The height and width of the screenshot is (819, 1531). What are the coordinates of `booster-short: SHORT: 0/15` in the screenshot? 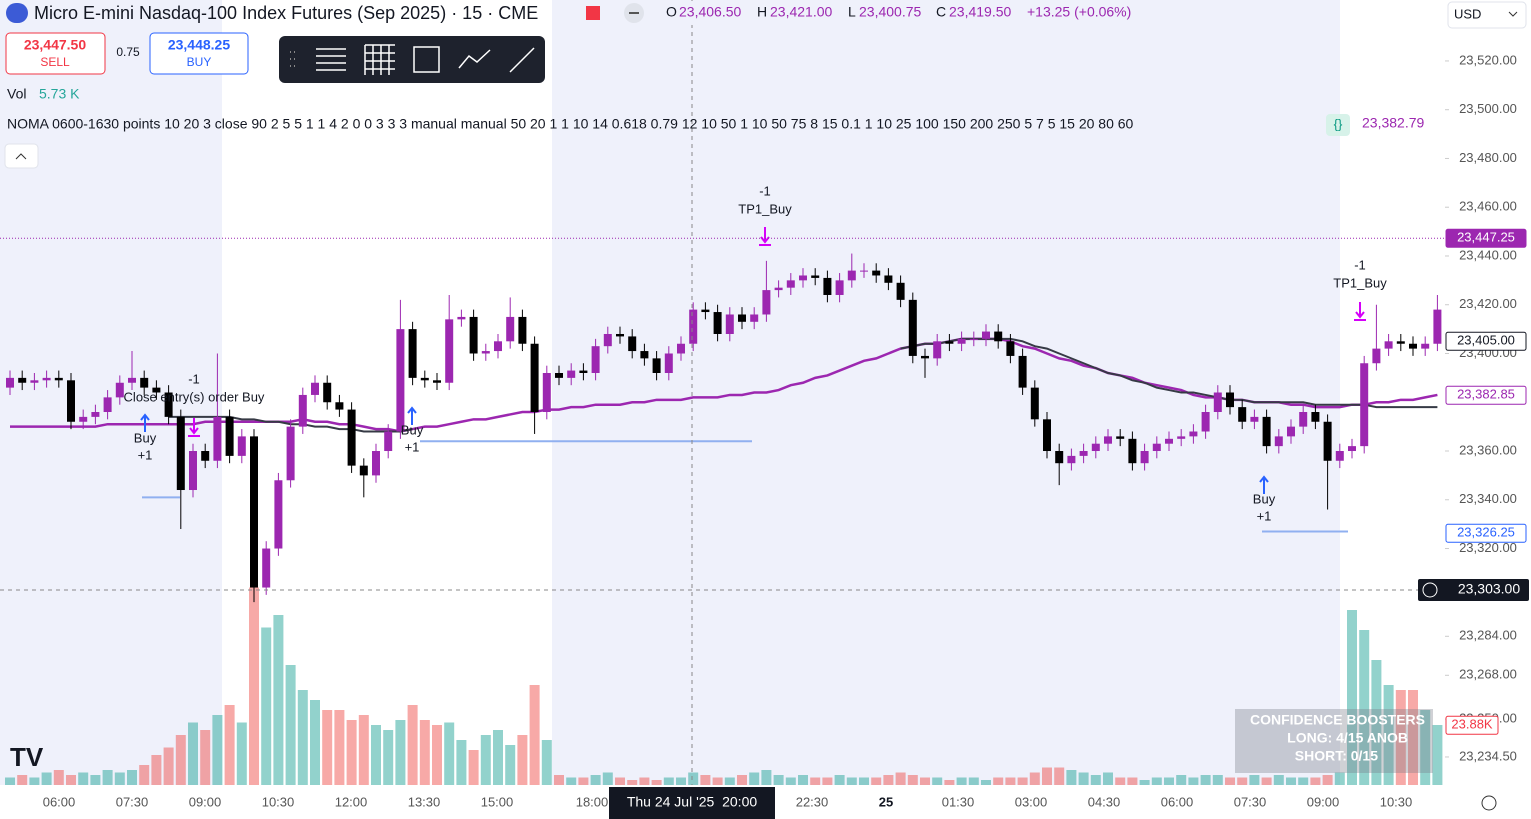 It's located at (1336, 756).